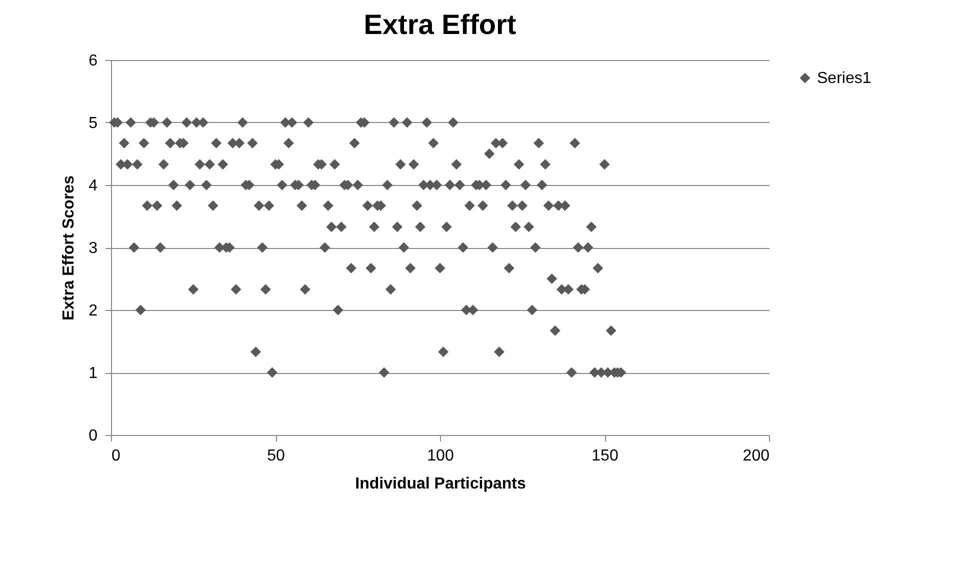 The image size is (954, 577). I want to click on y-tick-label: 5, so click(93, 123).